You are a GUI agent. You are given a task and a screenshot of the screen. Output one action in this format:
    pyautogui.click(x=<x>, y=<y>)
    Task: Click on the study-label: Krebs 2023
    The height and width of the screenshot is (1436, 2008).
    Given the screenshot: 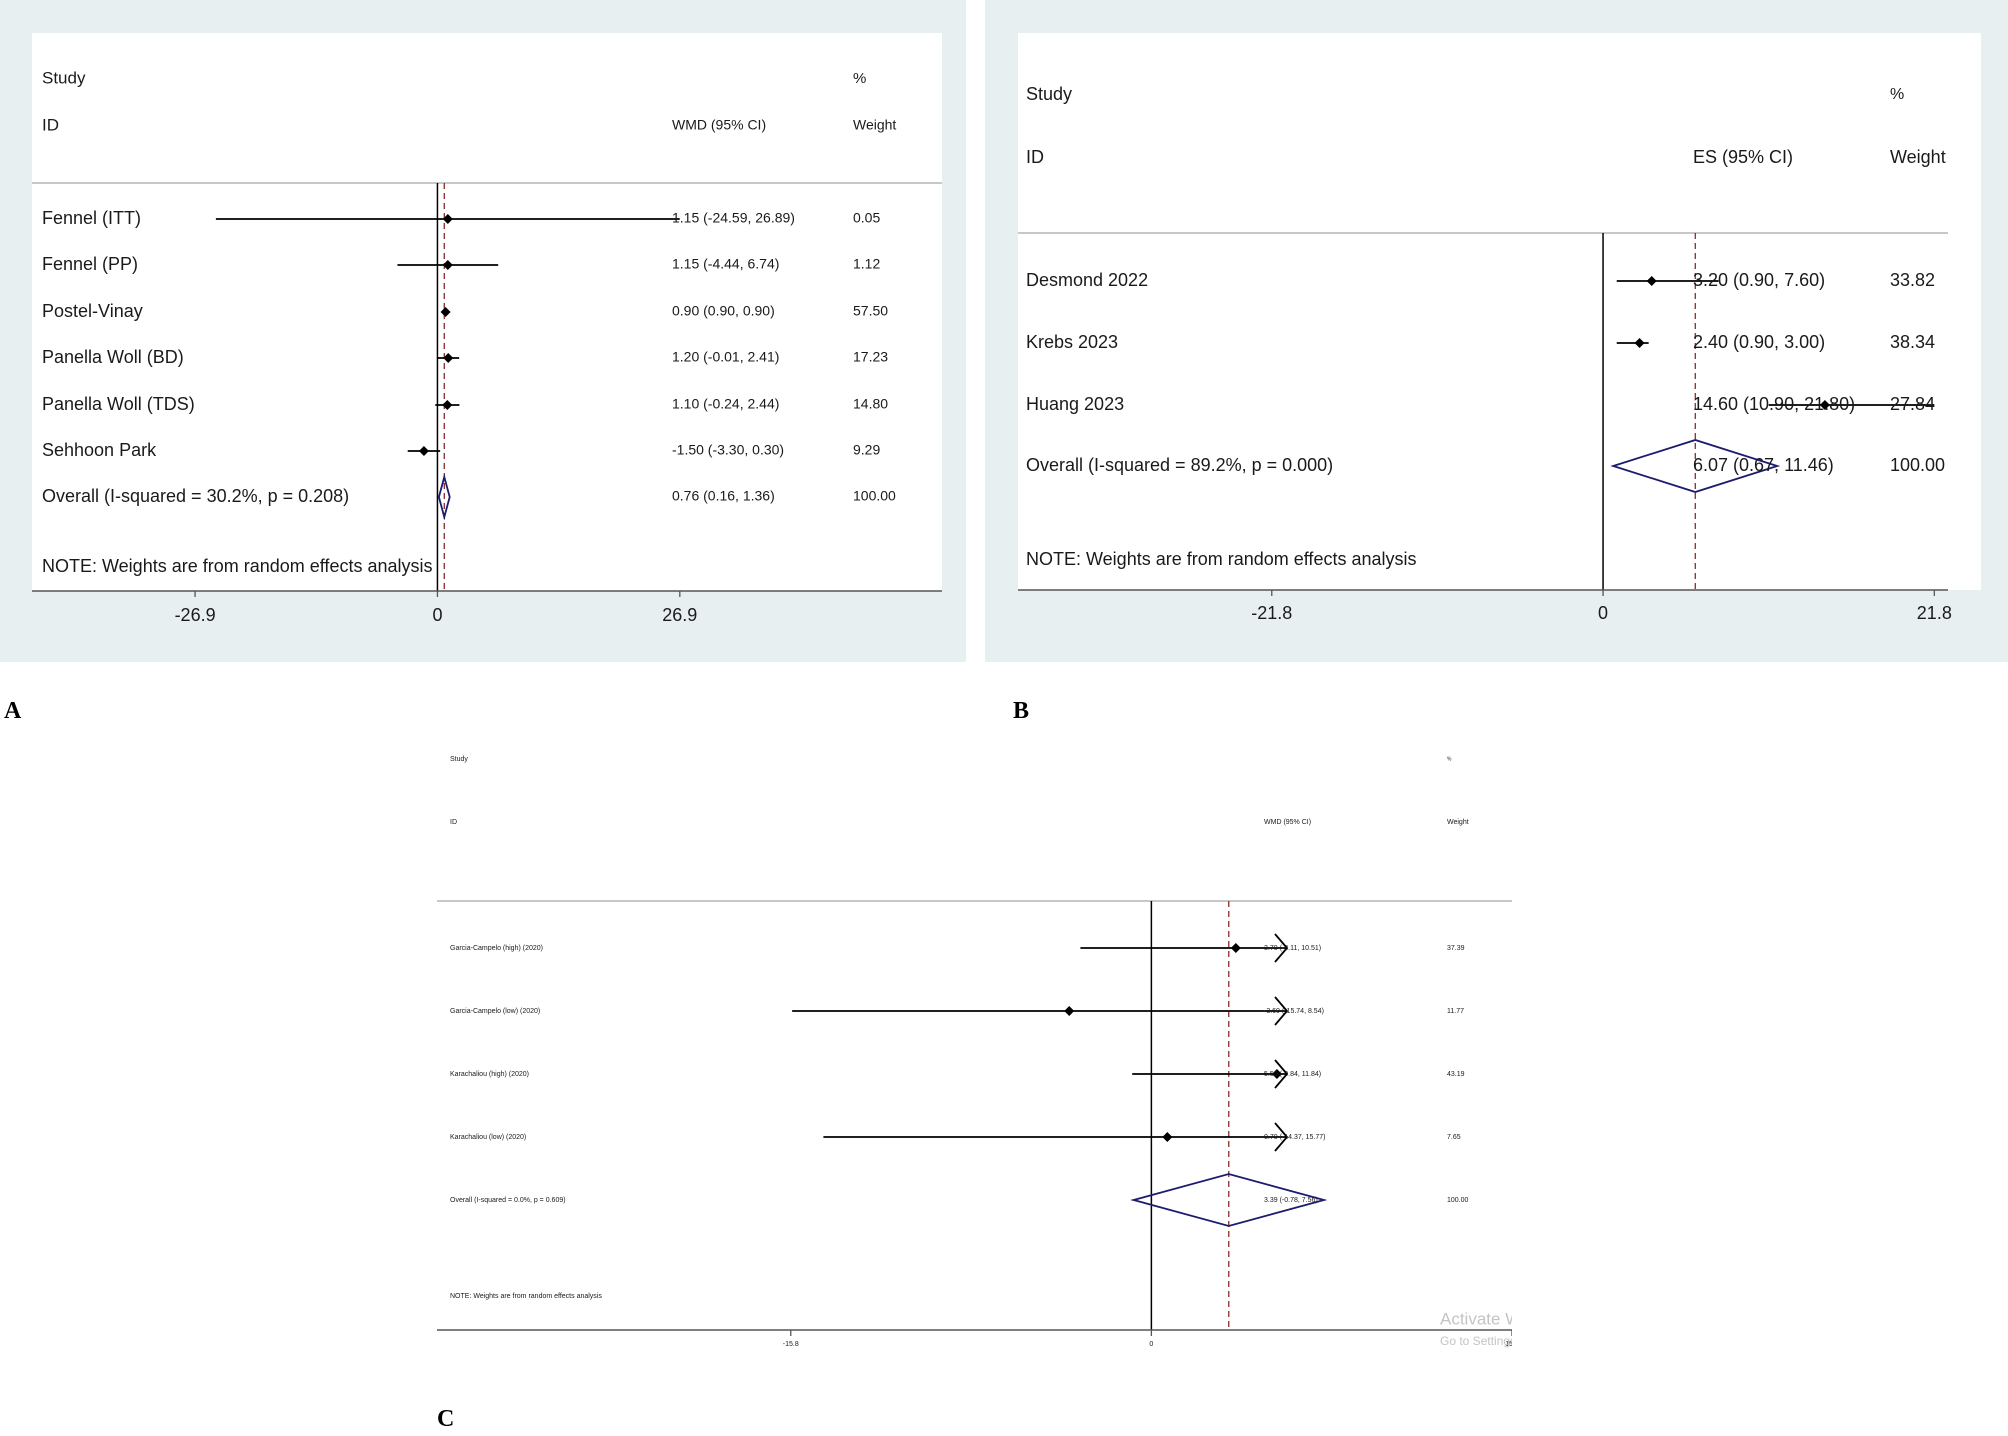 What is the action you would take?
    pyautogui.click(x=1072, y=342)
    